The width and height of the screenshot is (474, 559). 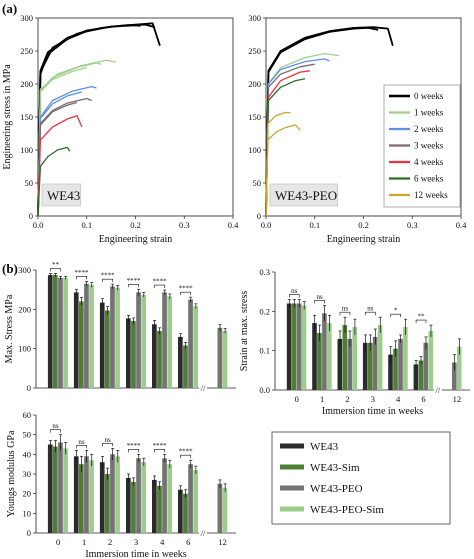 What do you see at coordinates (461, 225) in the screenshot?
I see `x-tick-label: 0.4` at bounding box center [461, 225].